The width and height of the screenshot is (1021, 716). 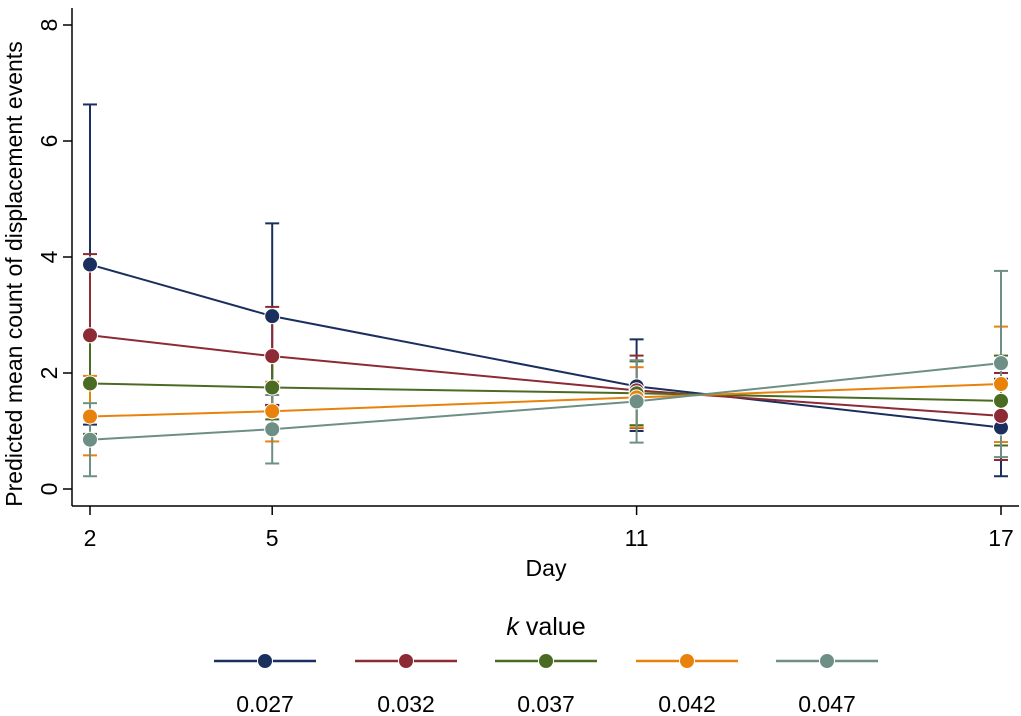 I want to click on point-0.037-day-5, so click(x=272, y=387).